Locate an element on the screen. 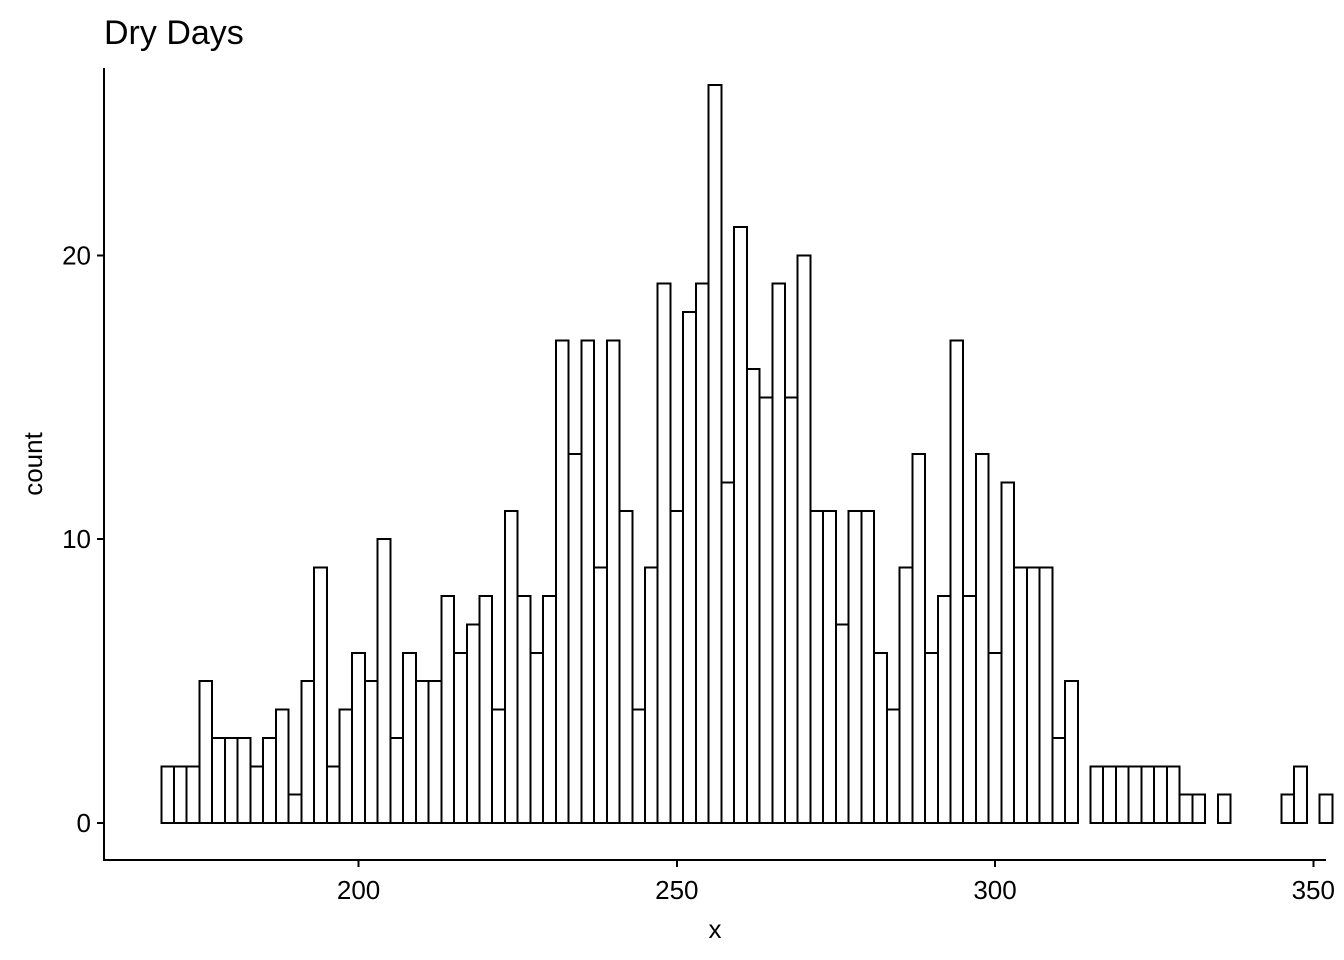 This screenshot has width=1344, height=960. x-axis-title: x is located at coordinates (715, 929).